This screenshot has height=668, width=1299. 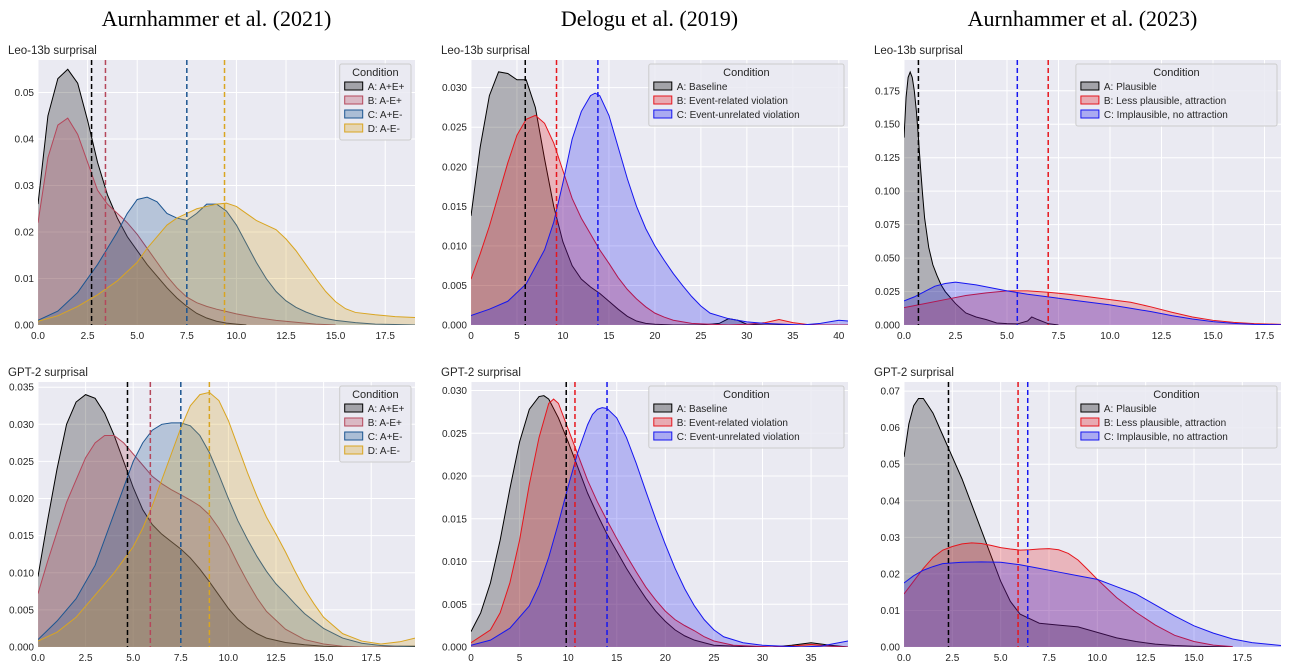 What do you see at coordinates (25, 233) in the screenshot?
I see `y-tick-label: 0.02` at bounding box center [25, 233].